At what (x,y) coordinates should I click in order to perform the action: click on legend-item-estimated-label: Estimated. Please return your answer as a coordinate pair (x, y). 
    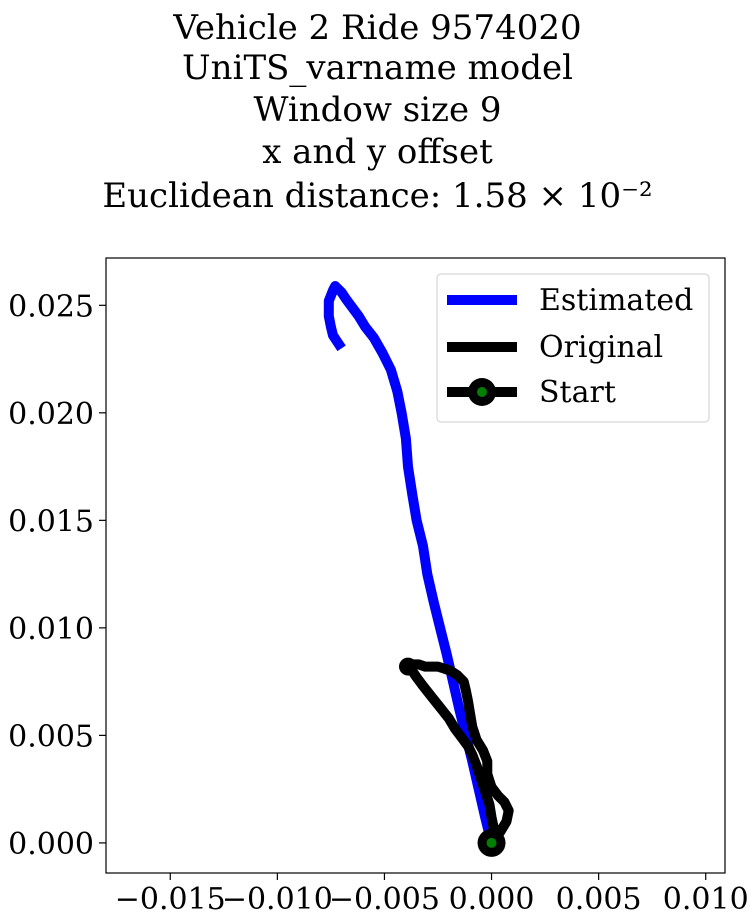
    Looking at the image, I should click on (616, 300).